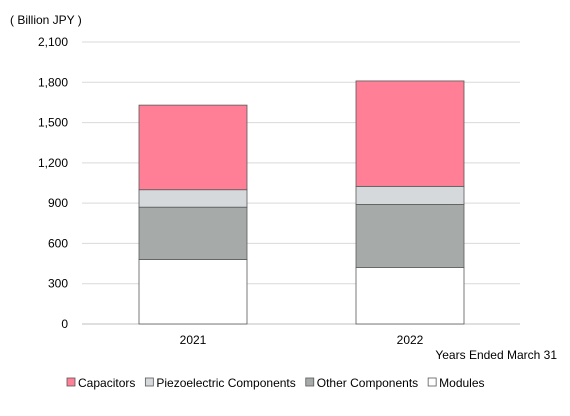 This screenshot has height=416, width=570. I want to click on y-tick-label: 1,800, so click(53, 82).